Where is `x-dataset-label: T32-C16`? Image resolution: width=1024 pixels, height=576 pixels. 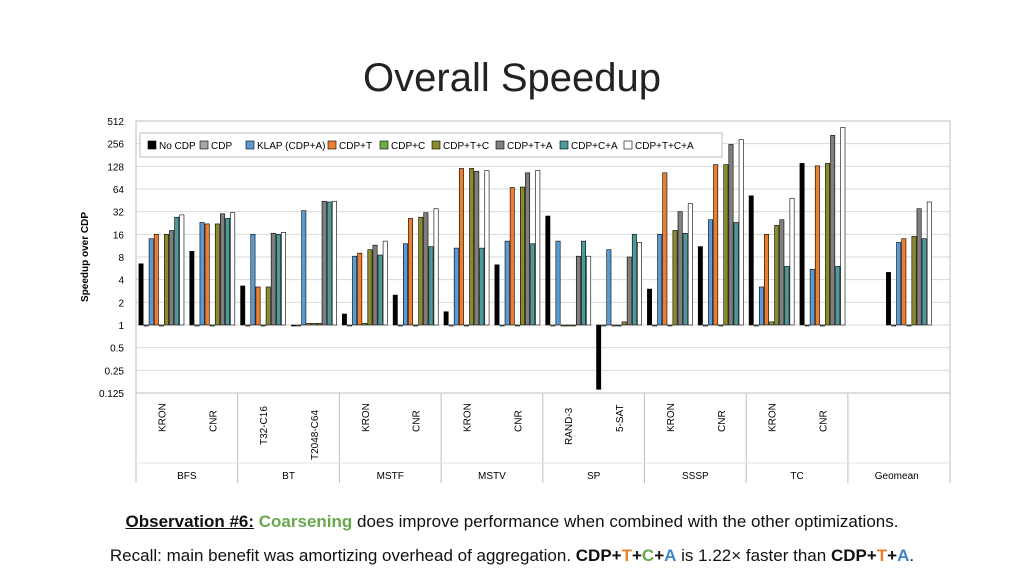
x-dataset-label: T32-C16 is located at coordinates (264, 425).